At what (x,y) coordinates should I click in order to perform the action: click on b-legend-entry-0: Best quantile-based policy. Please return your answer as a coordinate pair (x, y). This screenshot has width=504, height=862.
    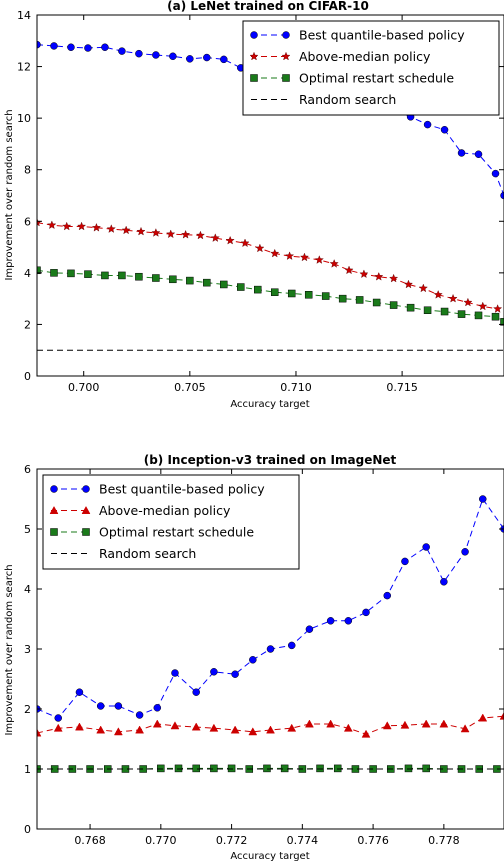
    Looking at the image, I should click on (157, 489).